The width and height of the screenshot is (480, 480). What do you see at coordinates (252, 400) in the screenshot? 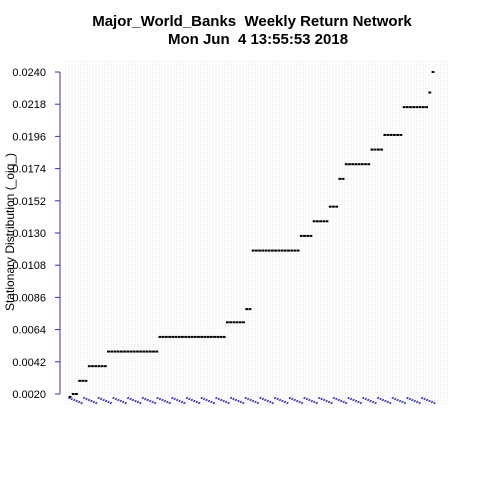
I see `node-label-band` at bounding box center [252, 400].